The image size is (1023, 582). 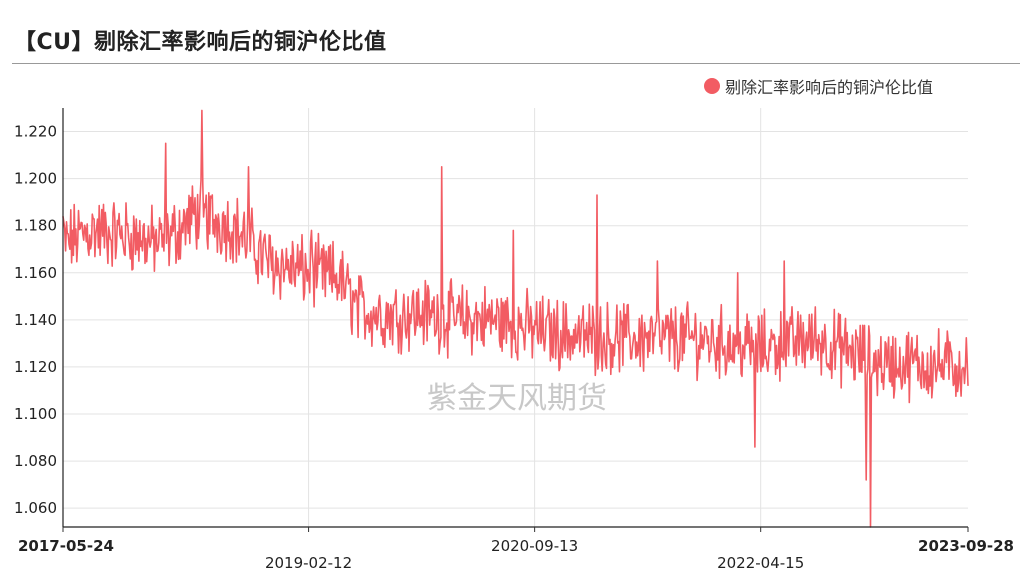 What do you see at coordinates (534, 546) in the screenshot?
I see `x-tick-label: 2020-09-13` at bounding box center [534, 546].